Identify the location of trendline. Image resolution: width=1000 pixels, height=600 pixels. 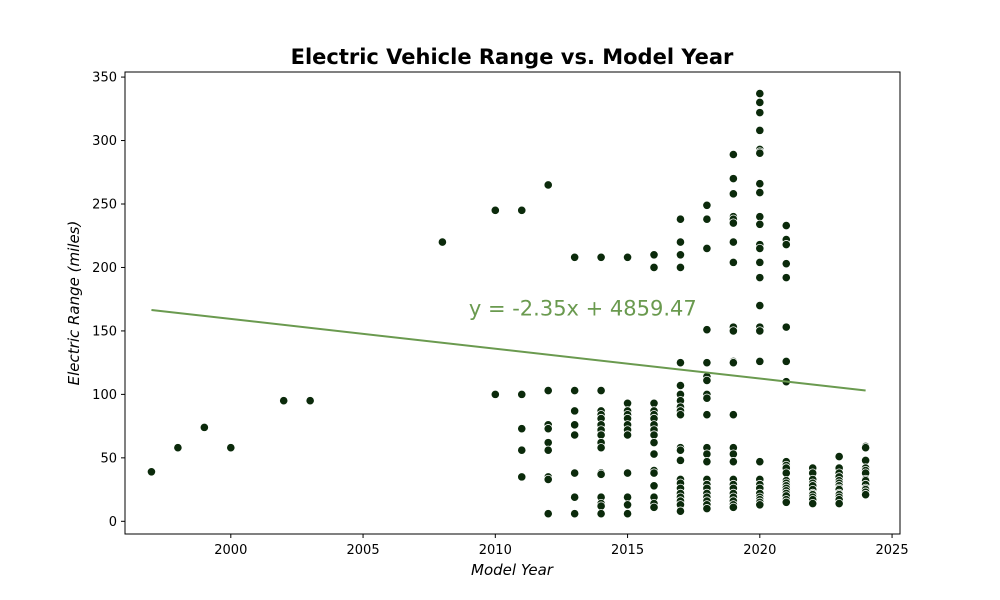
(508, 350).